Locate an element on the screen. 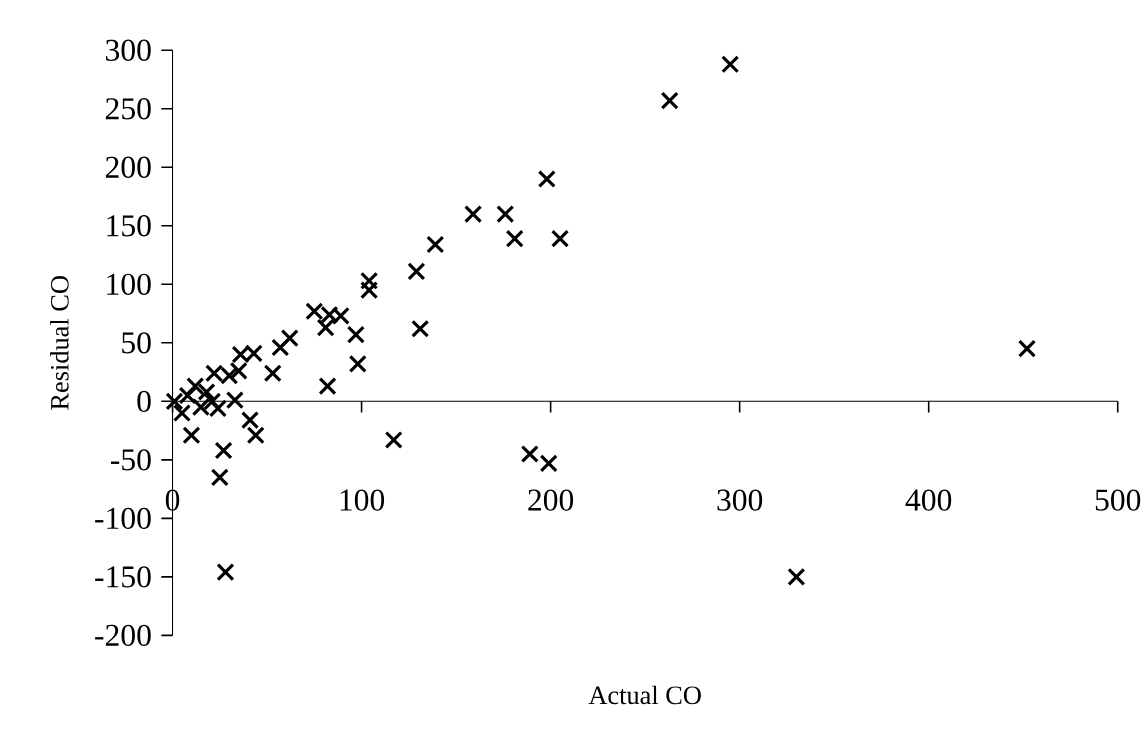 Image resolution: width=1147 pixels, height=740 pixels. y-tick-label: 200 is located at coordinates (128, 167).